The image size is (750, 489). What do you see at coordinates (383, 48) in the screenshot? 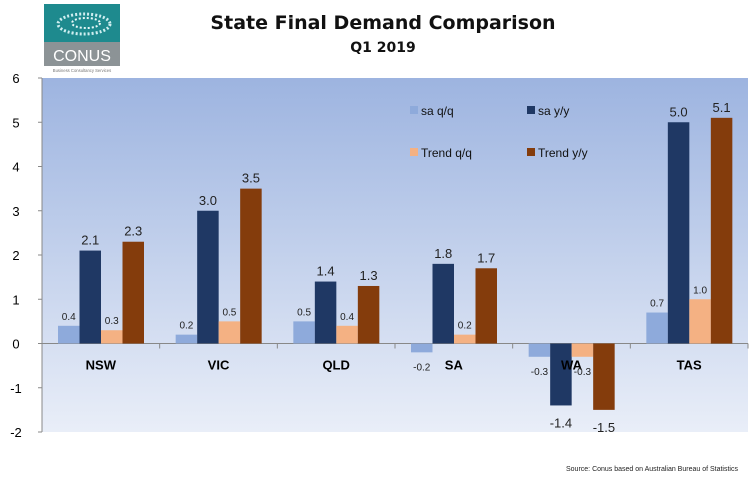
I see `chart-subtitle: Q1 2019` at bounding box center [383, 48].